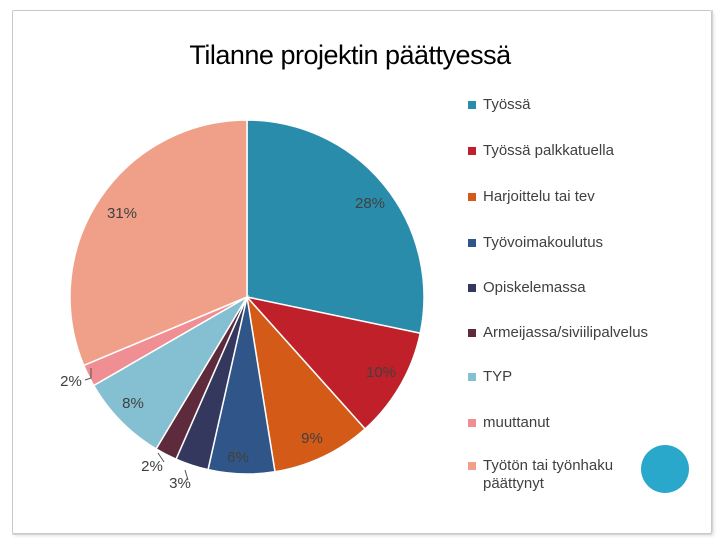  I want to click on data-label: 9%, so click(312, 438).